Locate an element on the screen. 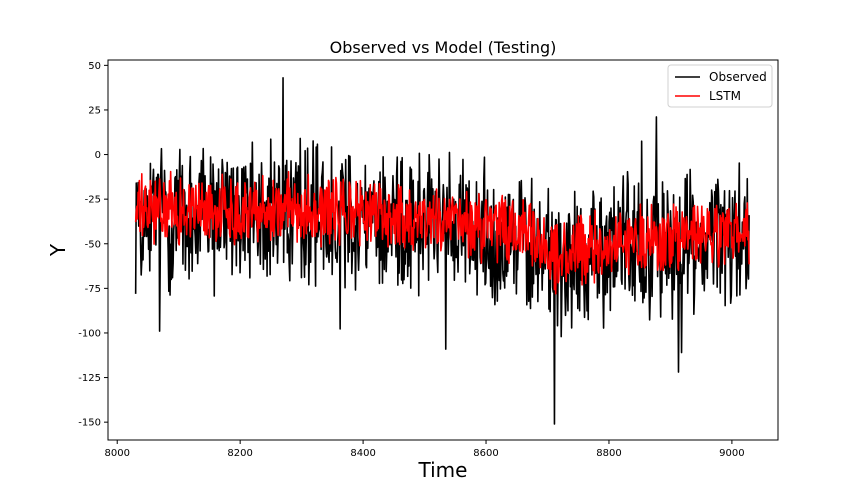  x-tick-label: 8600 is located at coordinates (485, 453).